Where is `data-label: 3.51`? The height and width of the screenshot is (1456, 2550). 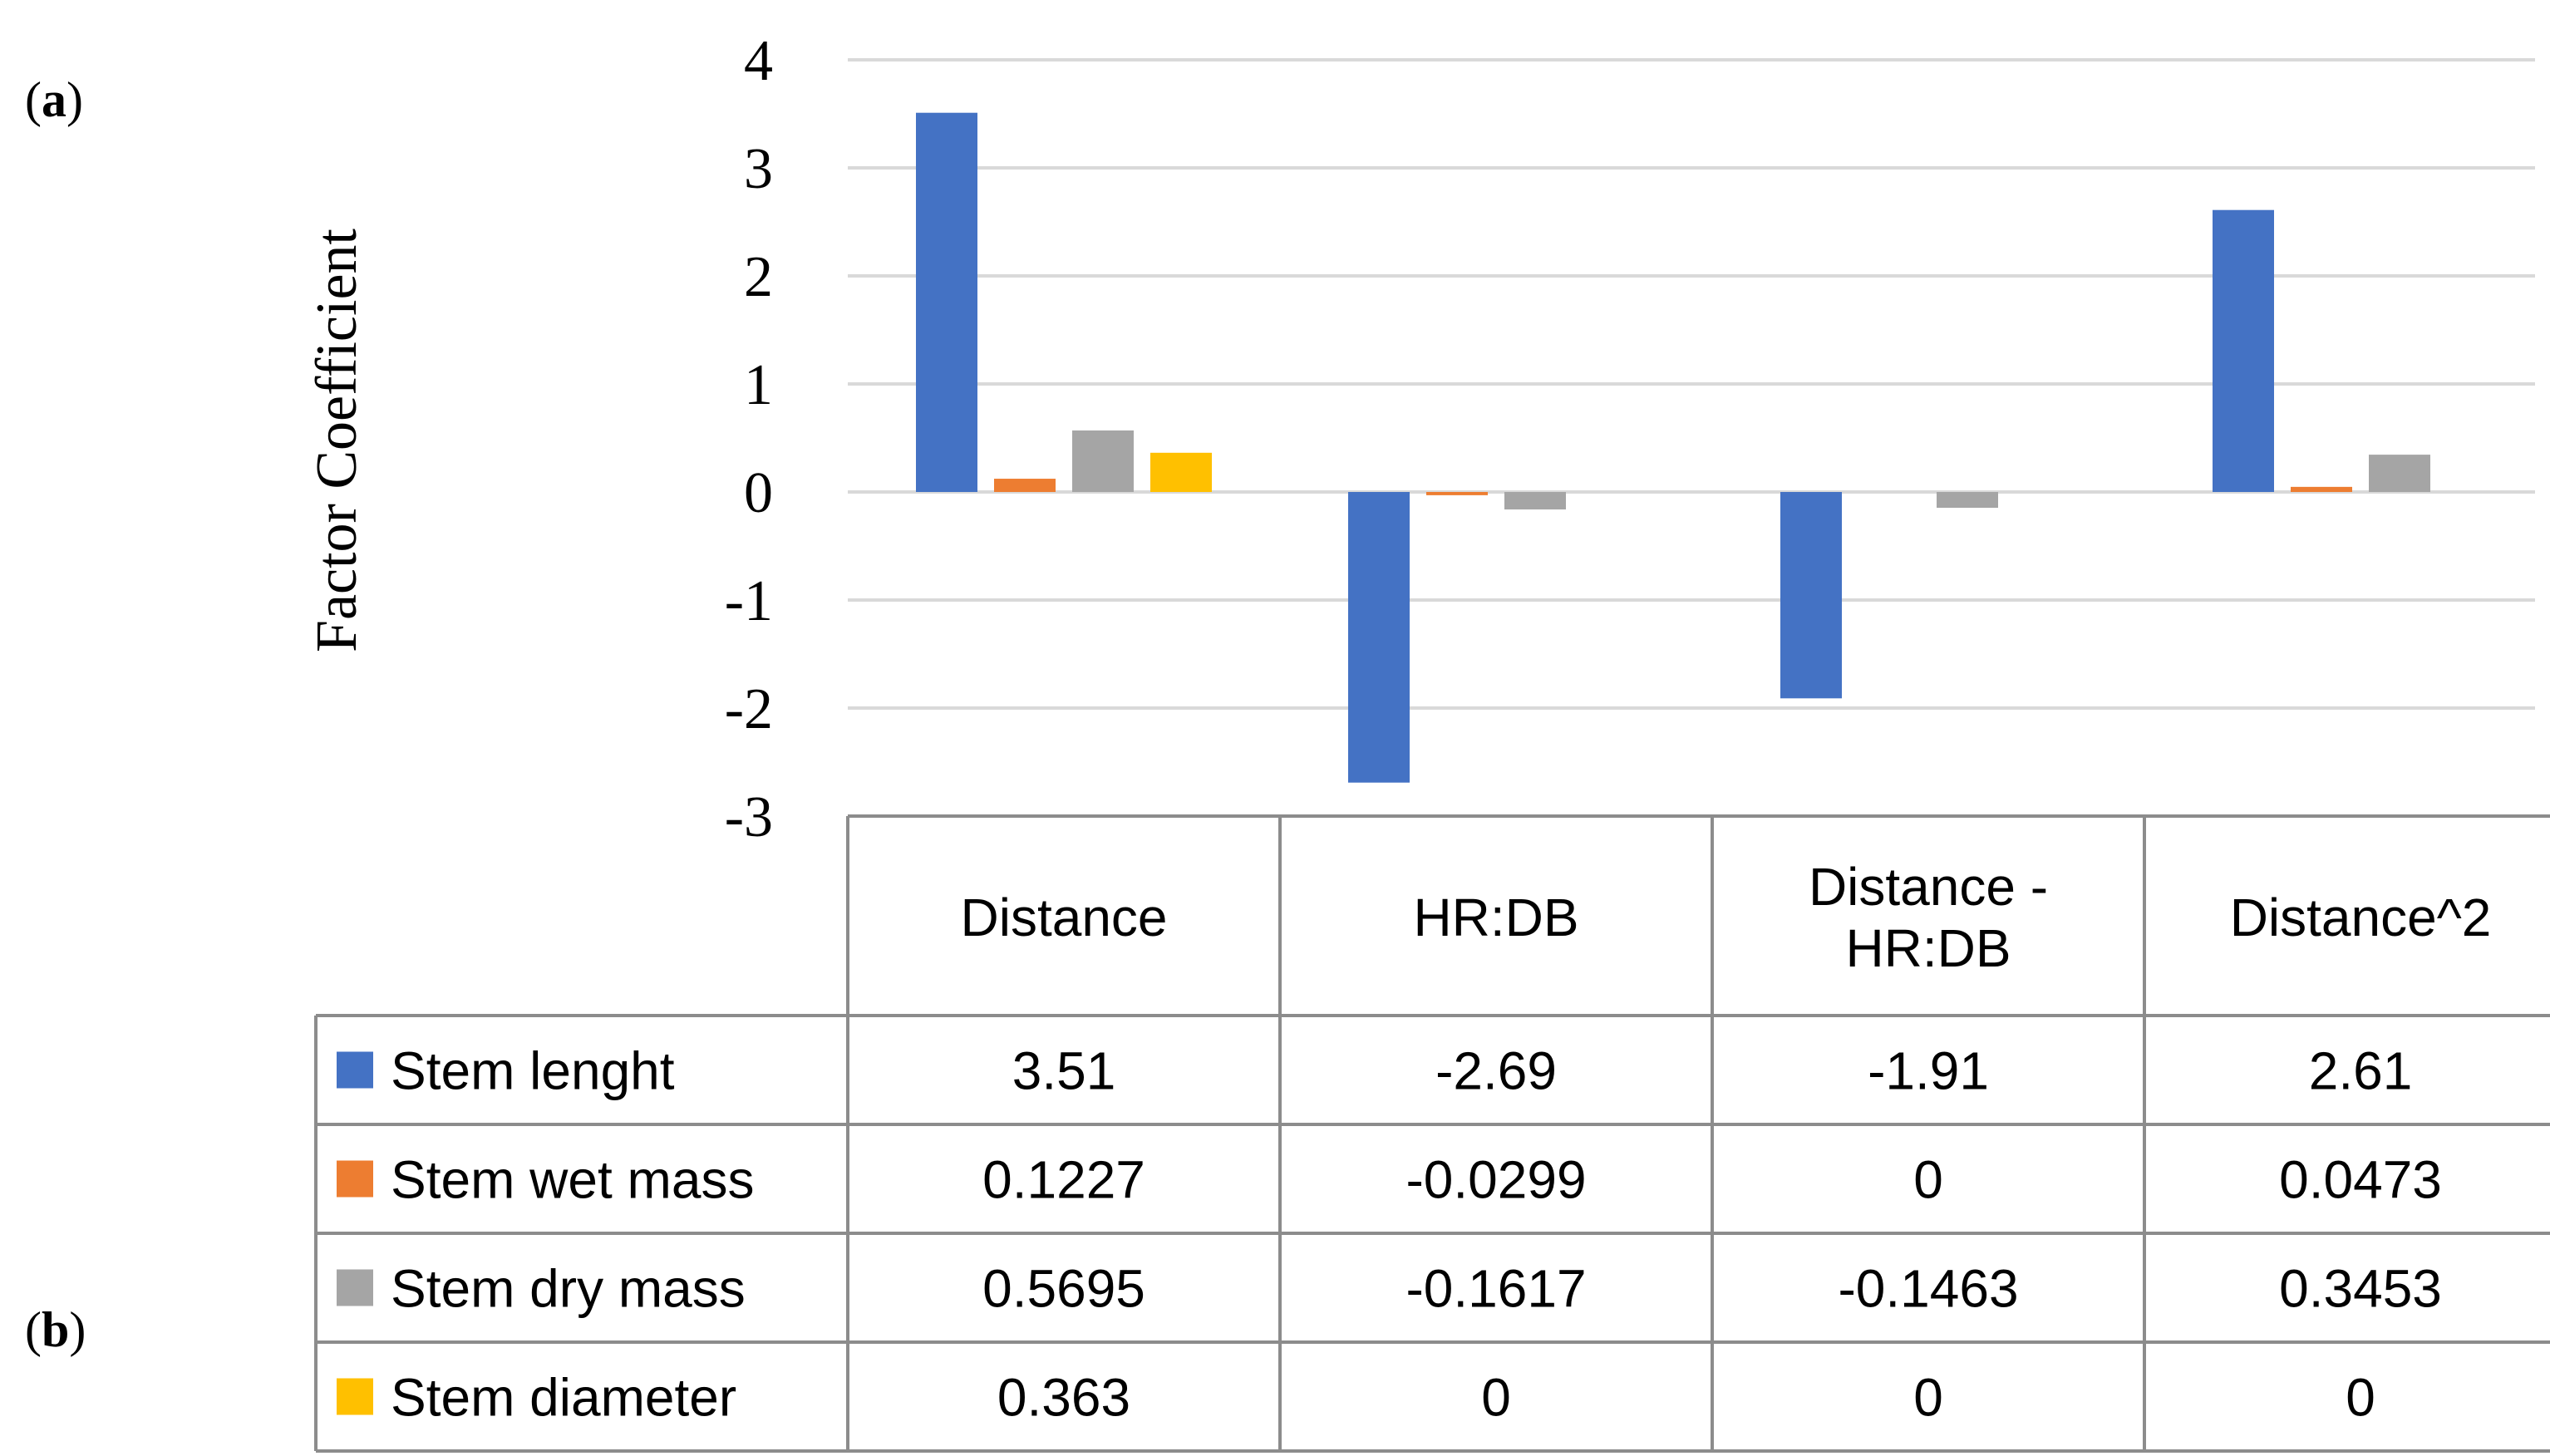
data-label: 3.51 is located at coordinates (1064, 1071).